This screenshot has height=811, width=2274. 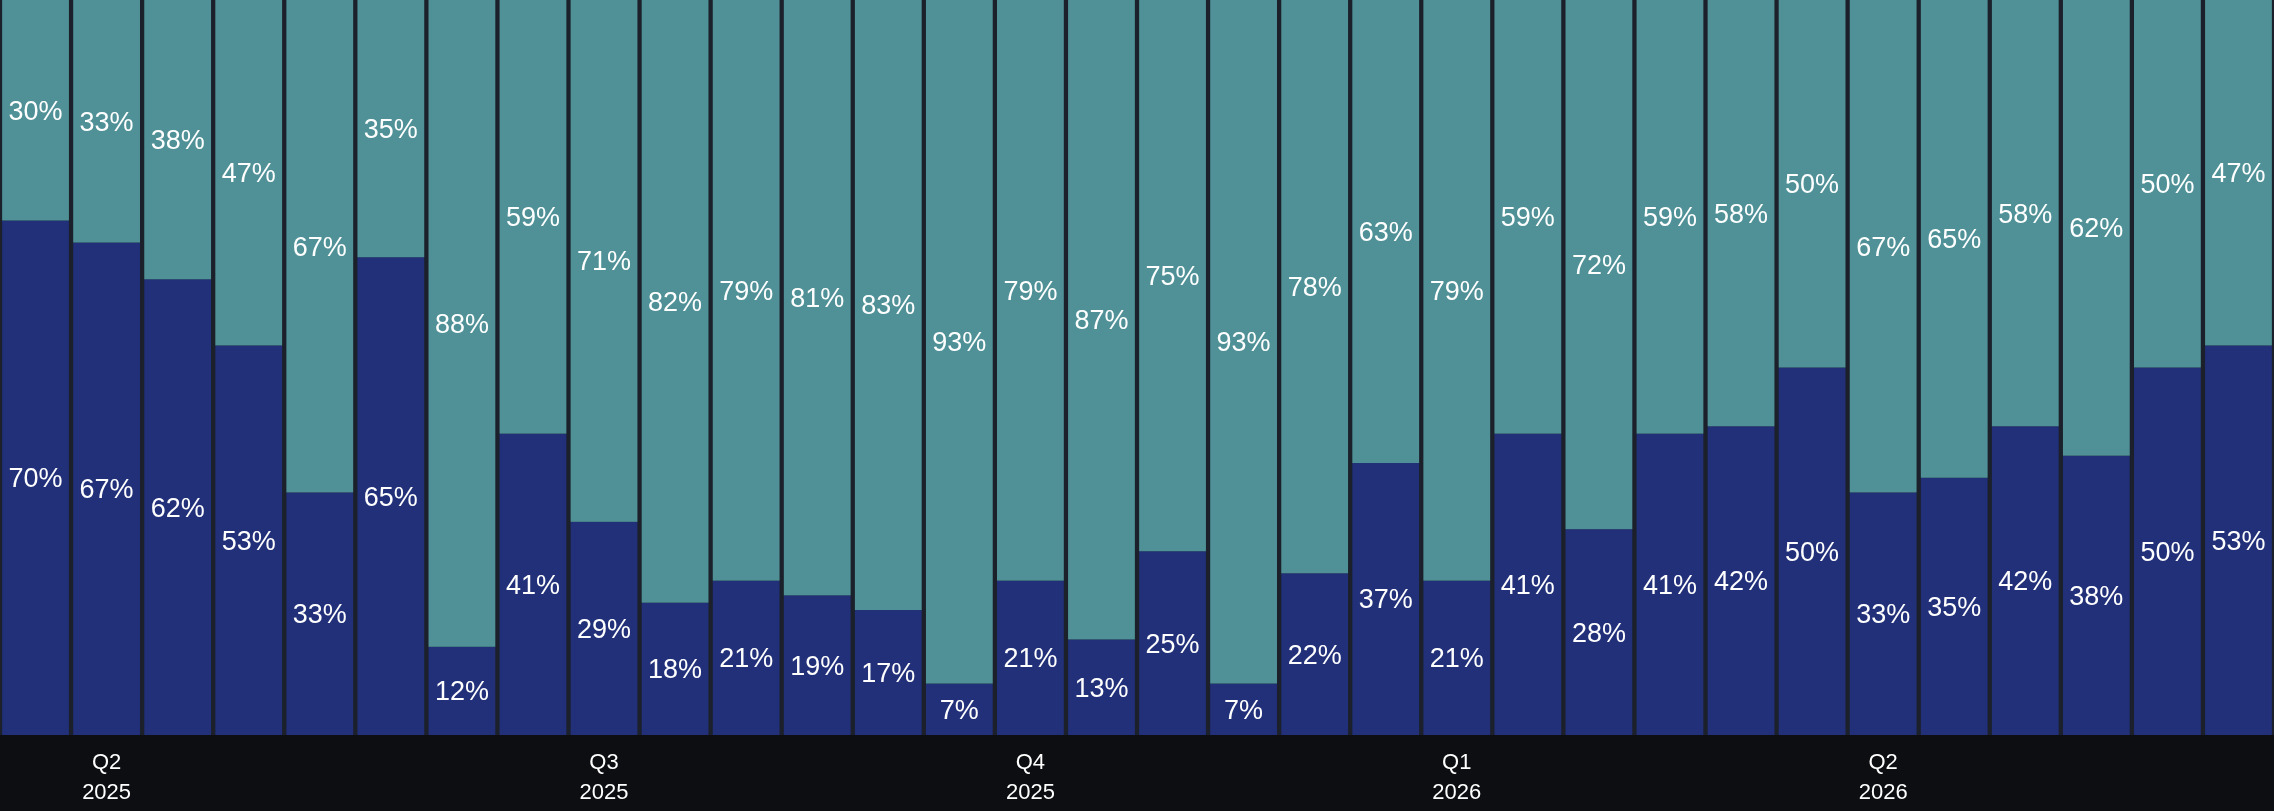 I want to click on x-tick-label: Q2 2025, so click(x=107, y=776).